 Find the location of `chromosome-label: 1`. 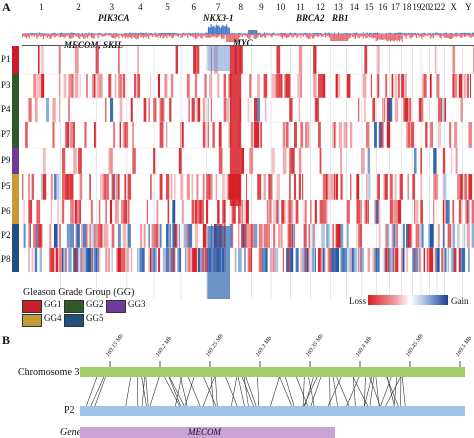

chromosome-label: 1 is located at coordinates (41, 7).